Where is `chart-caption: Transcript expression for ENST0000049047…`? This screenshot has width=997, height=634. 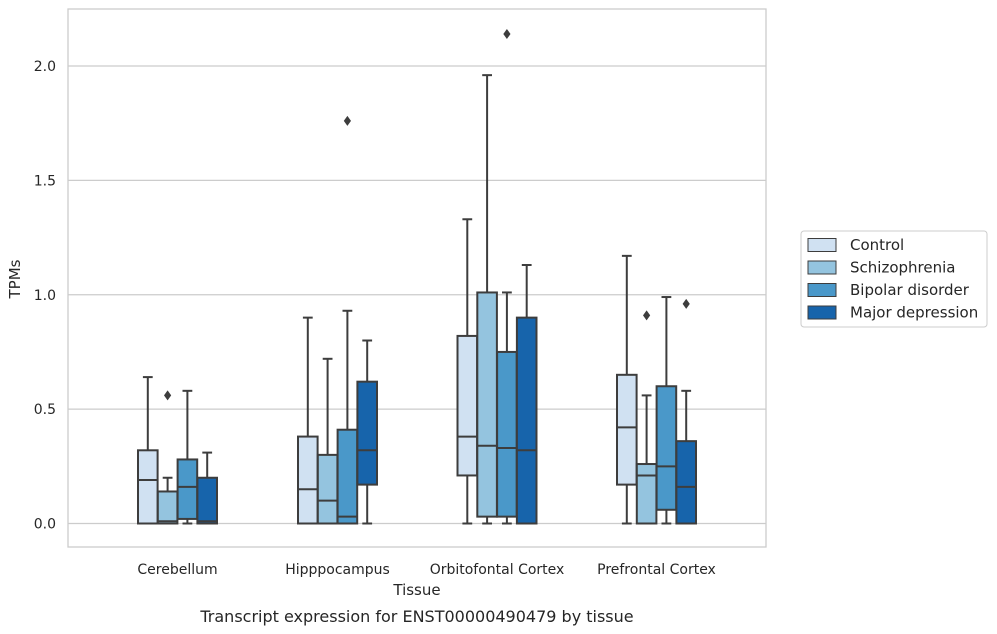 chart-caption: Transcript expression for ENST0000049047… is located at coordinates (416, 616).